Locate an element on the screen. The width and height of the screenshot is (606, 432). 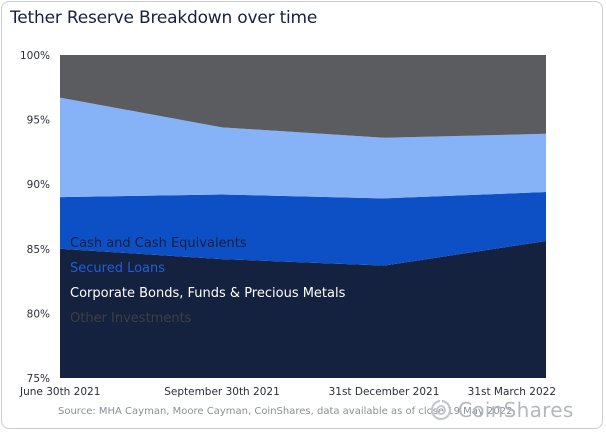
brand-logo: CoinShares is located at coordinates (502, 410).